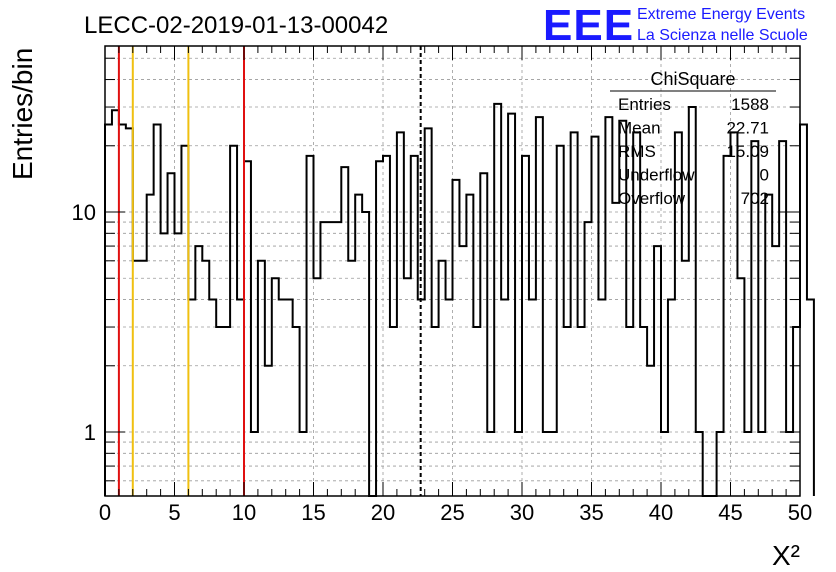  What do you see at coordinates (747, 128) in the screenshot?
I see `stats-value: 22.71` at bounding box center [747, 128].